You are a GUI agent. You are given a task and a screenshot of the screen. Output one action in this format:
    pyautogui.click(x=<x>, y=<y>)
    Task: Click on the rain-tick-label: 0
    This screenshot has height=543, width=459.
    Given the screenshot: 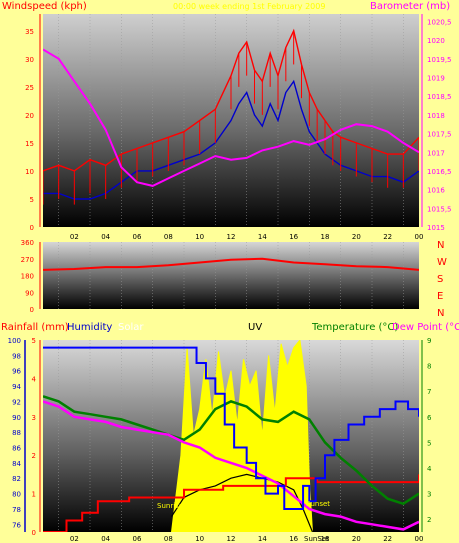 What is the action you would take?
    pyautogui.click(x=34, y=533)
    